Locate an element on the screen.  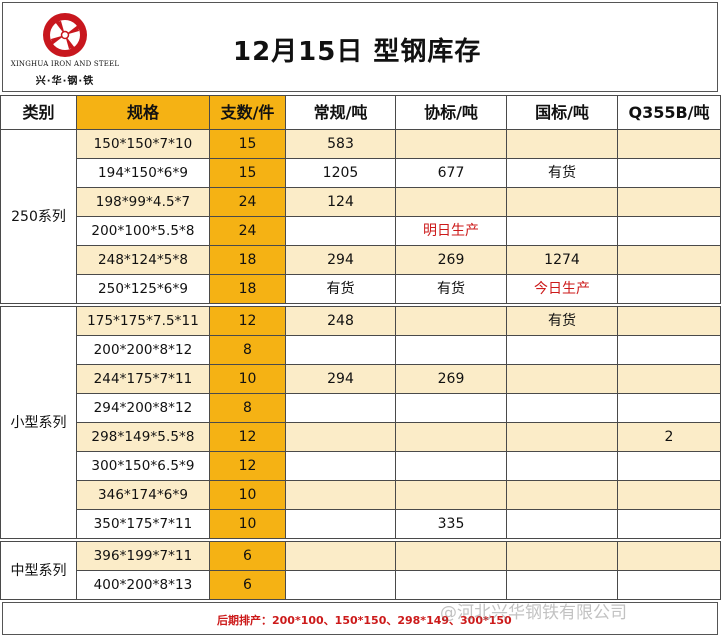
table-row: 294*200*8*12 8 is located at coordinates (361, 408).